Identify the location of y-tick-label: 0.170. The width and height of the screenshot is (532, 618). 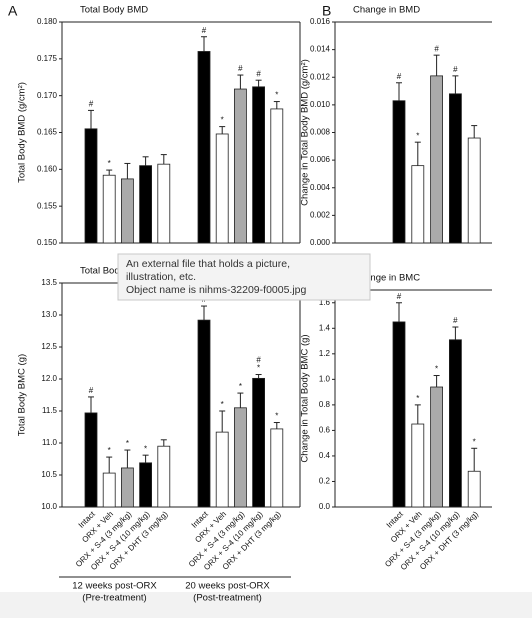
(47, 95).